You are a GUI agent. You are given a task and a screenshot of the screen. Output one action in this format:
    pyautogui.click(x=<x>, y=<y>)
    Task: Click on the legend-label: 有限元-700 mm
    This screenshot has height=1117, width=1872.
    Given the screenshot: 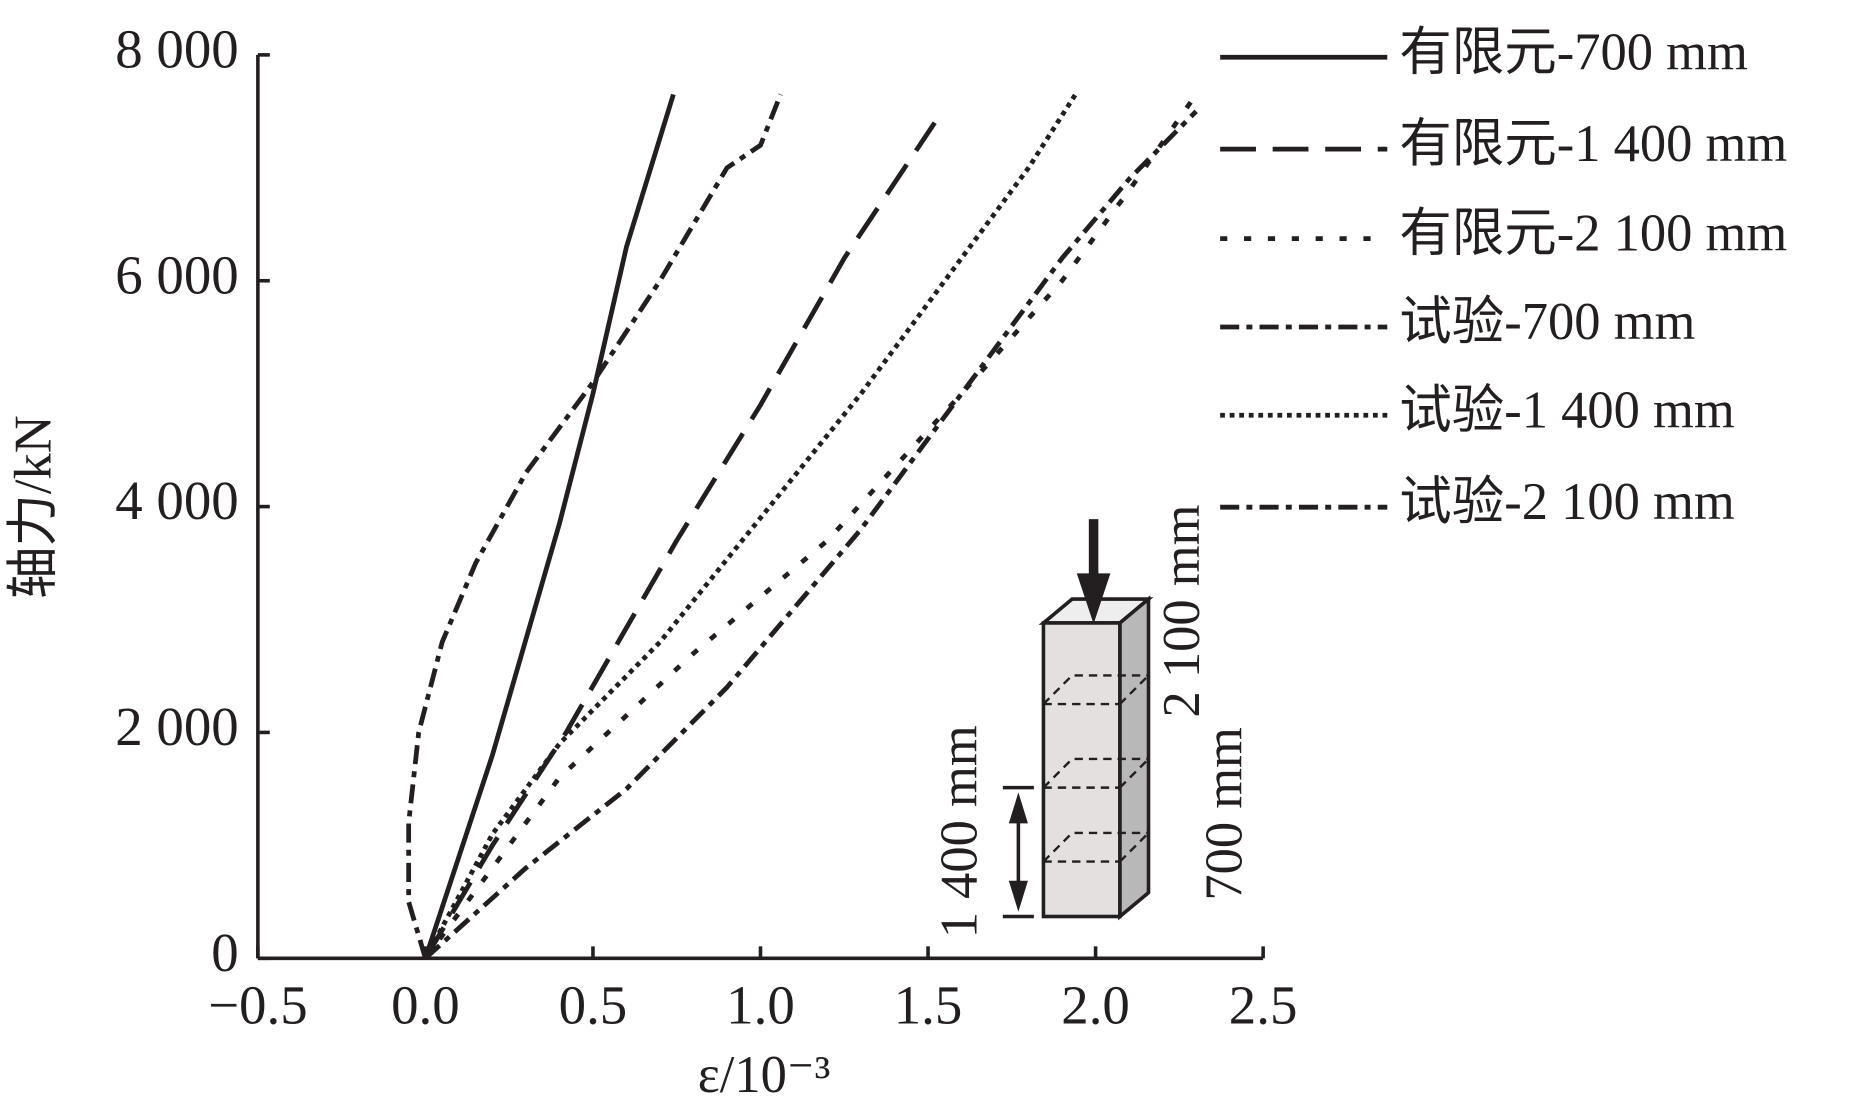 What is the action you would take?
    pyautogui.click(x=1573, y=52)
    